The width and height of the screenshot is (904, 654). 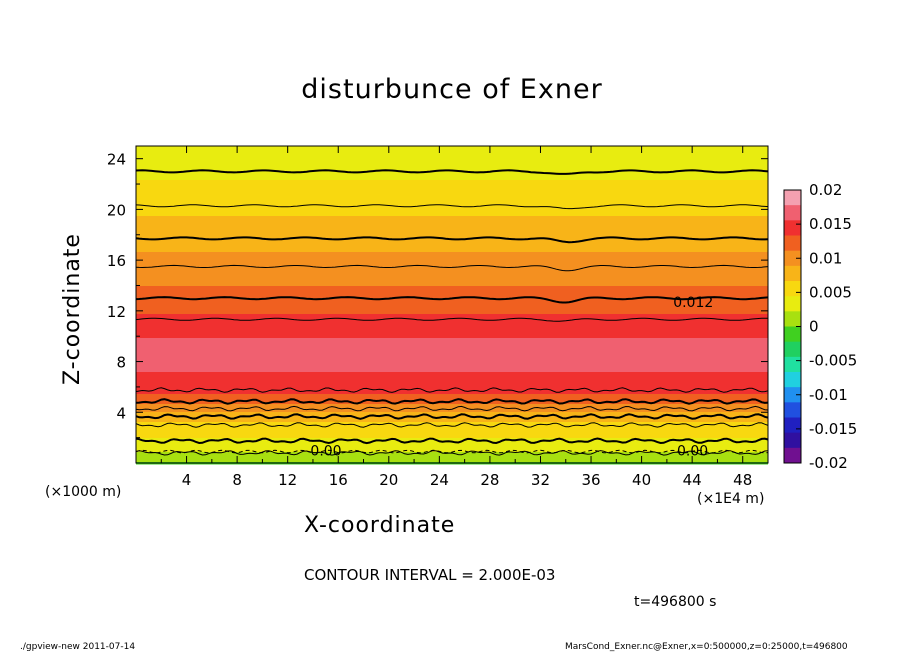 What do you see at coordinates (338, 480) in the screenshot?
I see `x-tick-label: 16` at bounding box center [338, 480].